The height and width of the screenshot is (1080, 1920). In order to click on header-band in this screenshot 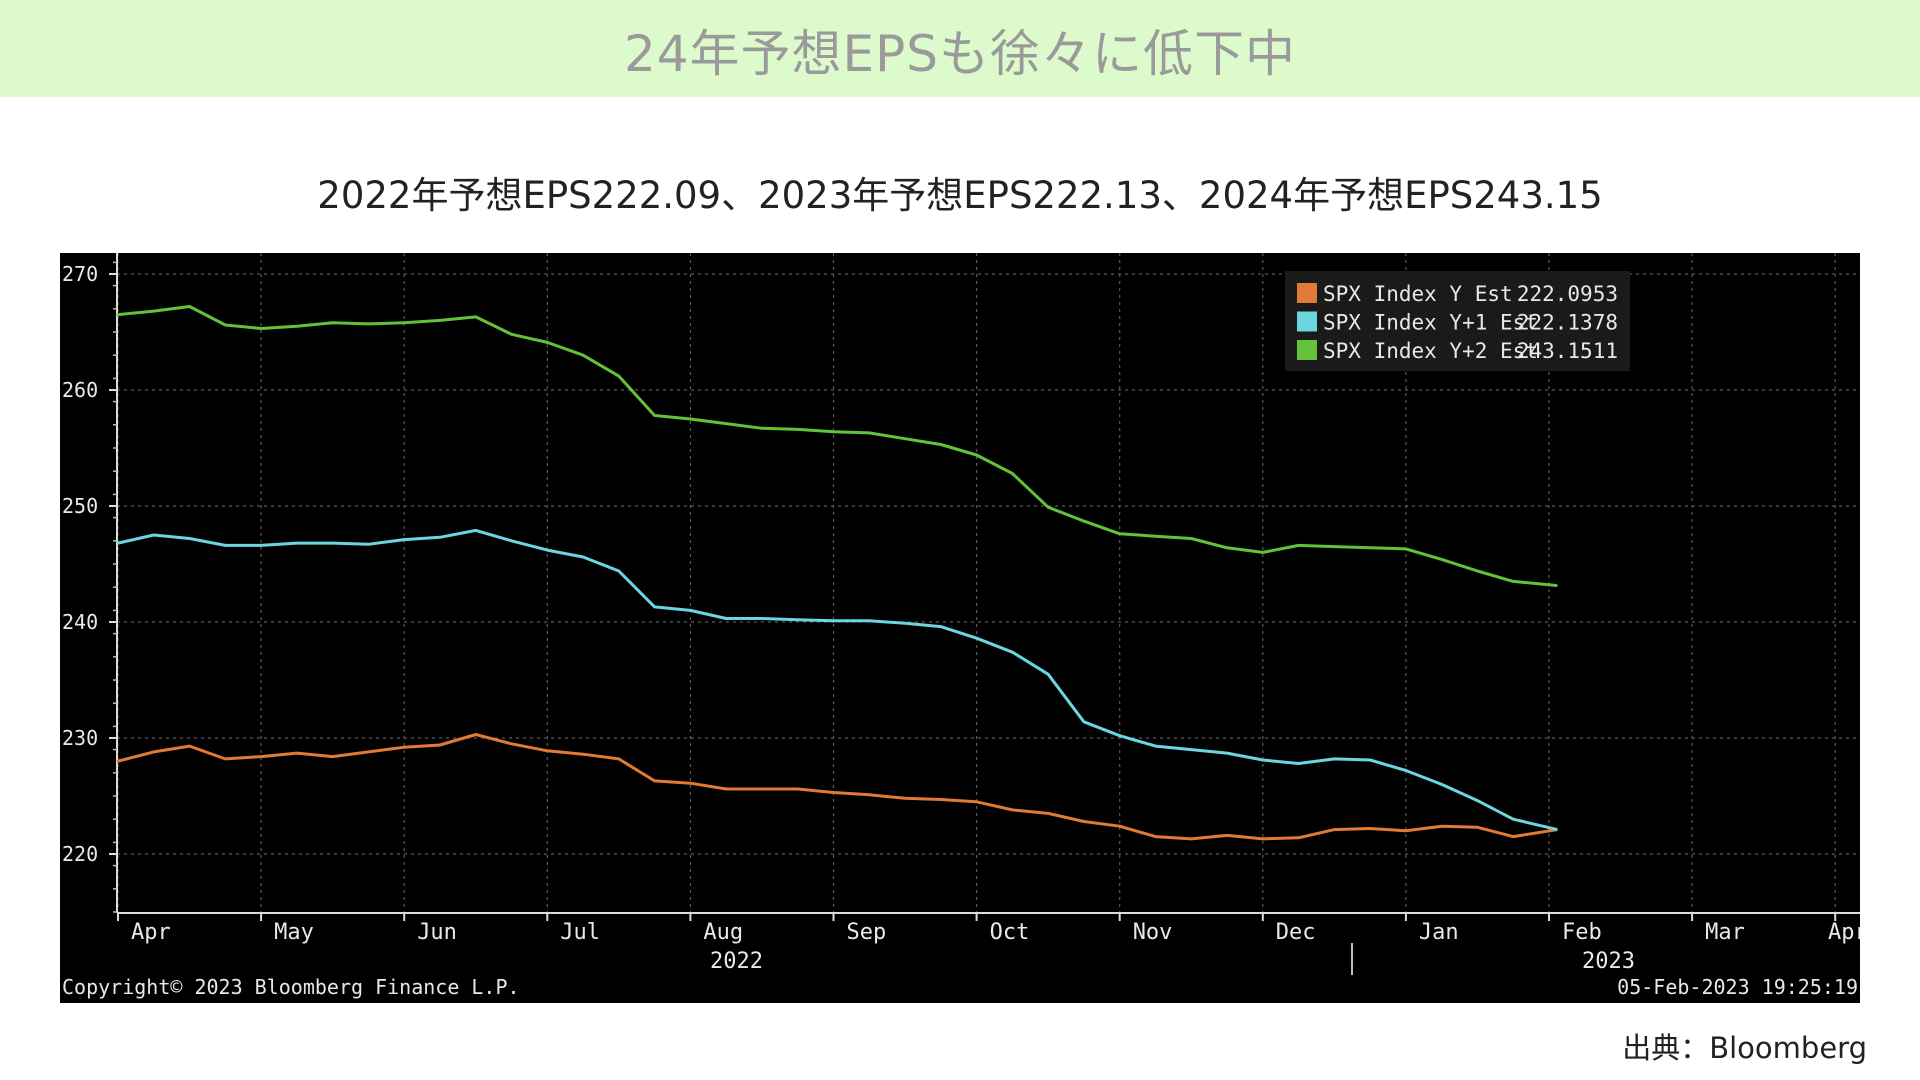, I will do `click(960, 48)`.